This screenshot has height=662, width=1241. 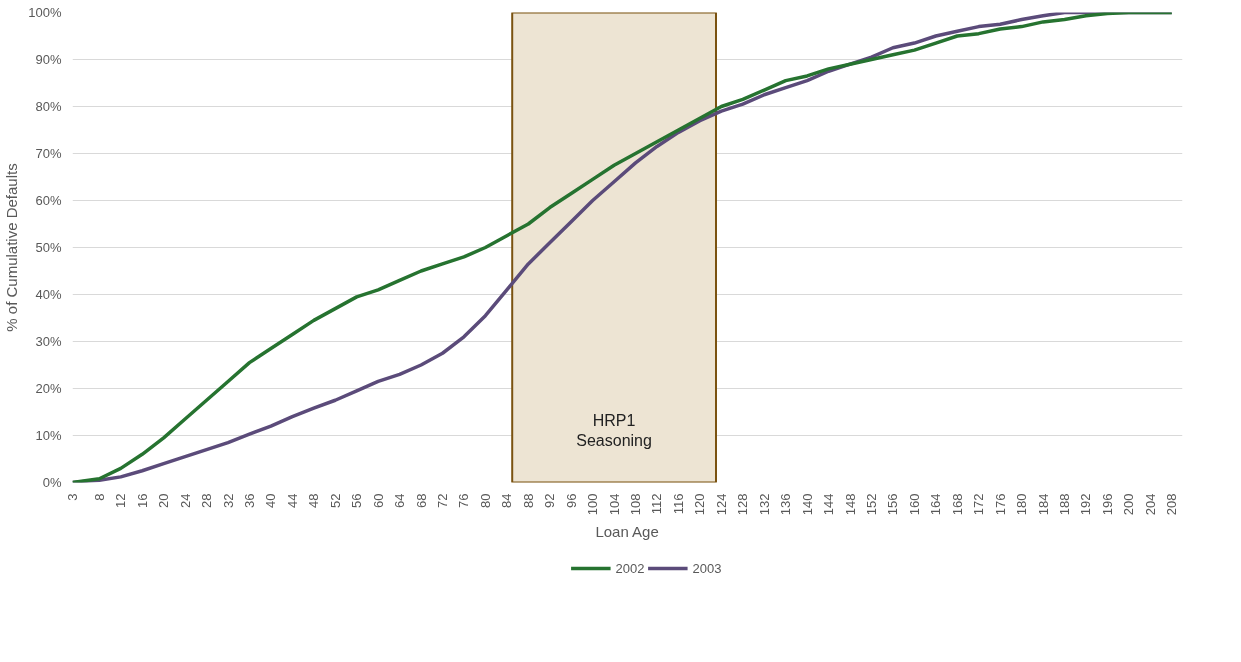 What do you see at coordinates (627, 532) in the screenshot?
I see `x-axis-title: Loan Age` at bounding box center [627, 532].